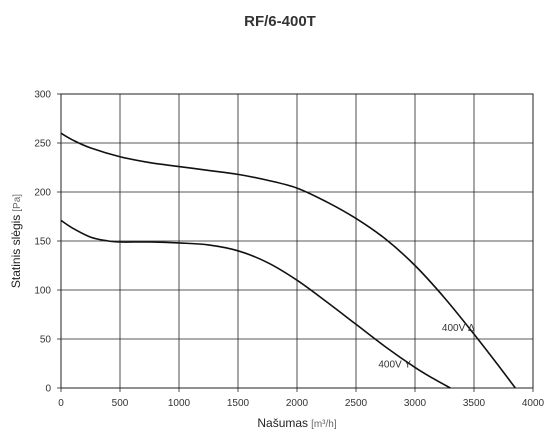 The height and width of the screenshot is (448, 554). What do you see at coordinates (282, 423) in the screenshot?
I see `x-axis-title: Našumas` at bounding box center [282, 423].